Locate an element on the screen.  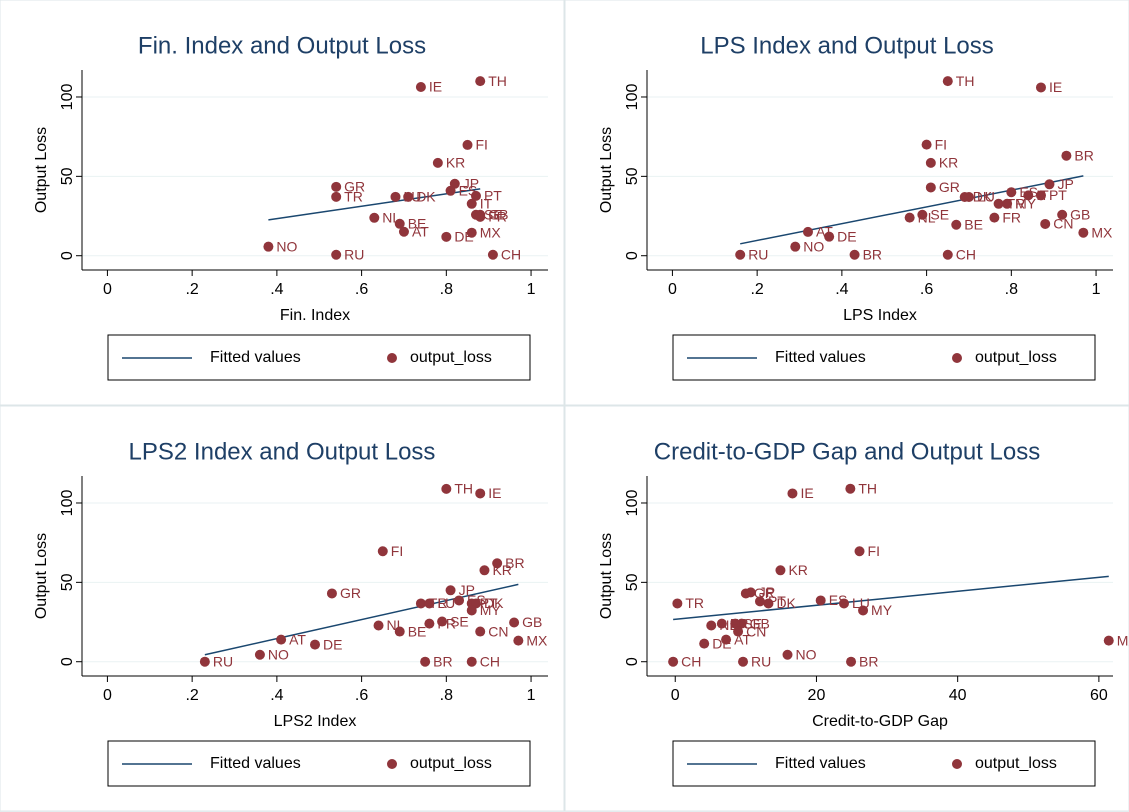
point-label: BR is located at coordinates (442, 661).